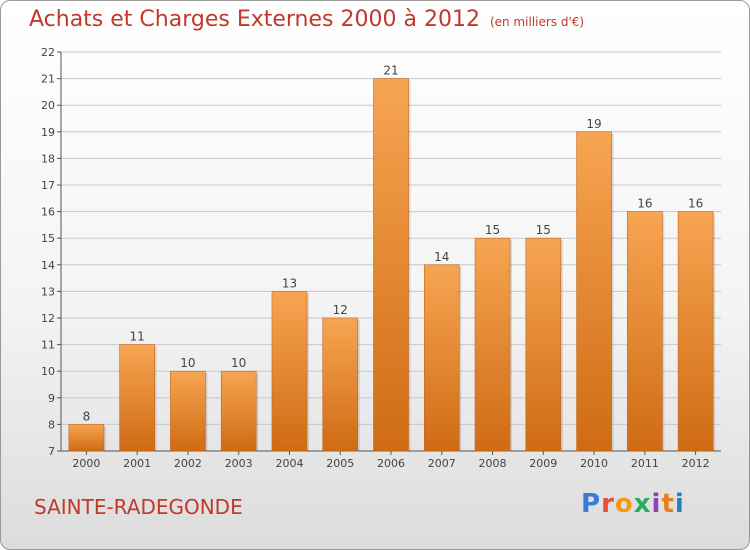 The width and height of the screenshot is (750, 550). Describe the element at coordinates (340, 310) in the screenshot. I see `bar-value-label: 12` at that location.